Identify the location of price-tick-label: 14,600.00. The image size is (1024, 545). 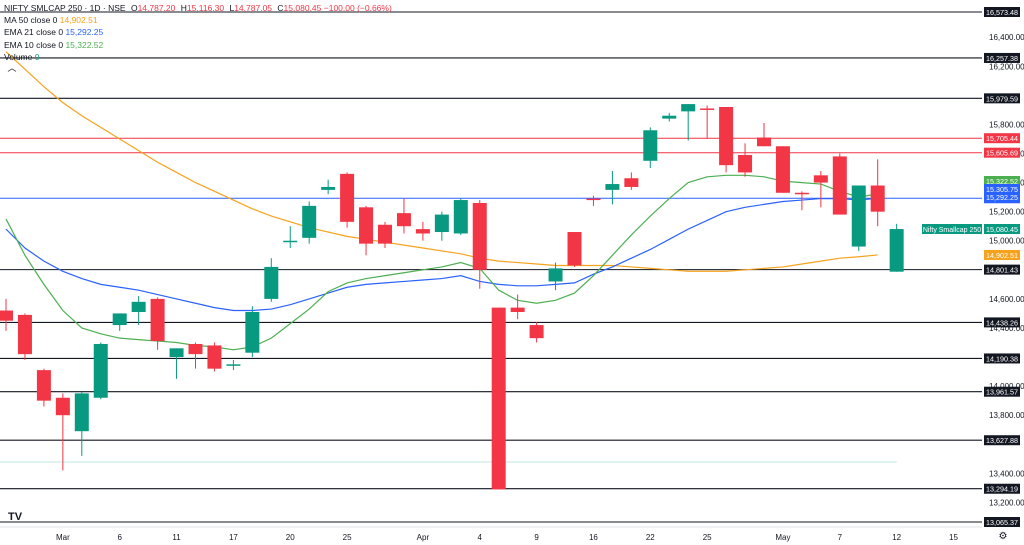
(1006, 299).